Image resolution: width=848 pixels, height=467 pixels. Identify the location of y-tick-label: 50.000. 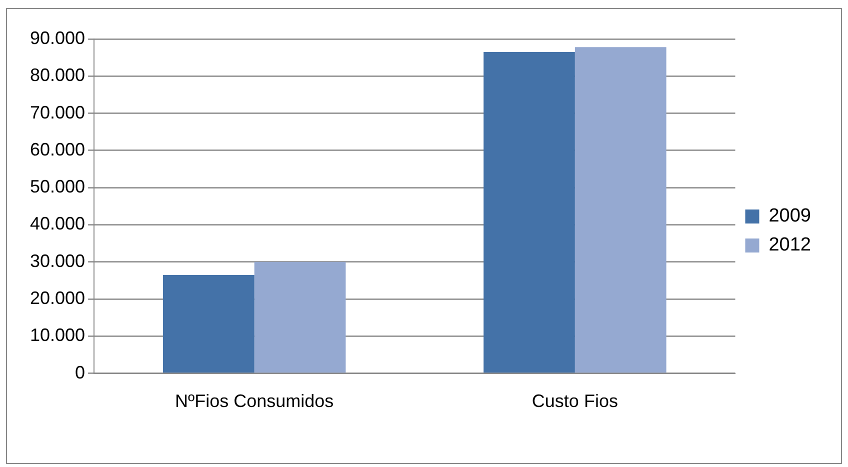
(58, 186).